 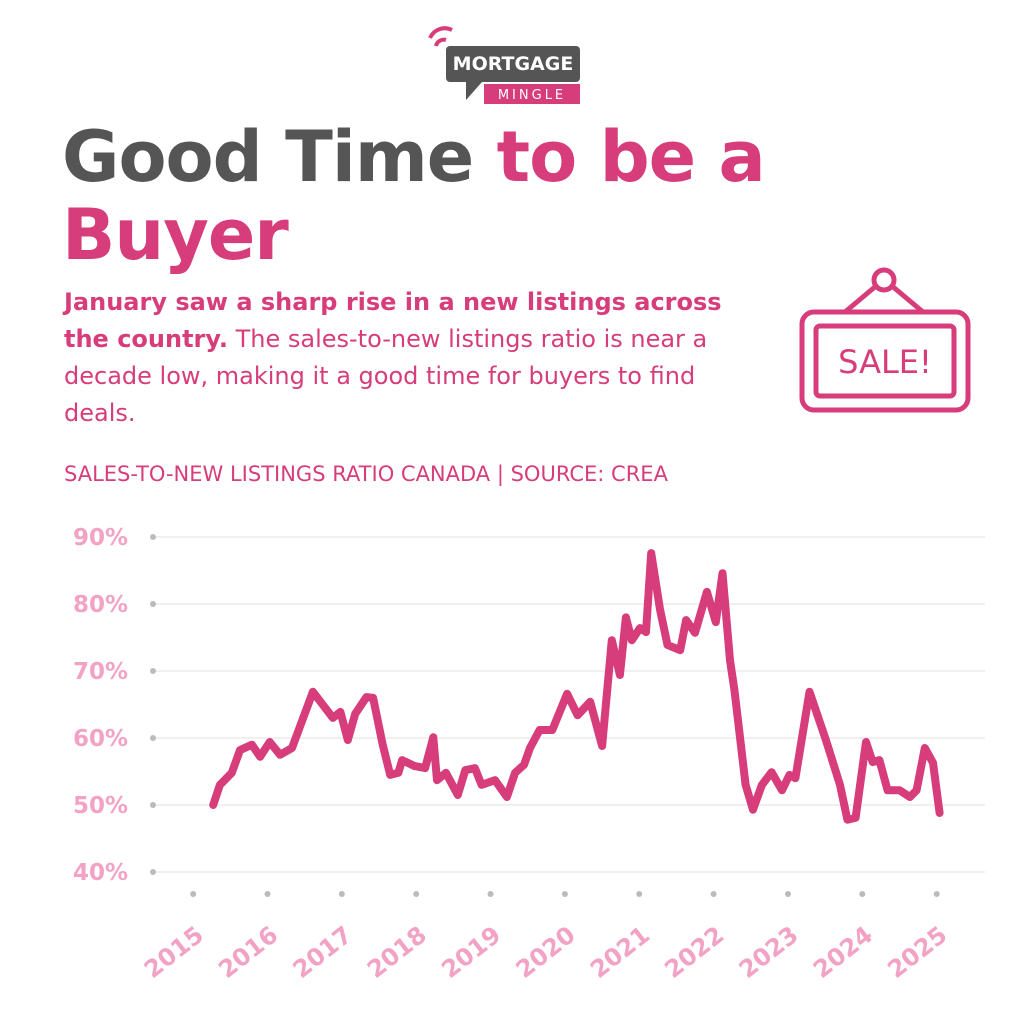 What do you see at coordinates (175, 235) in the screenshot?
I see `title-line2: Buyer` at bounding box center [175, 235].